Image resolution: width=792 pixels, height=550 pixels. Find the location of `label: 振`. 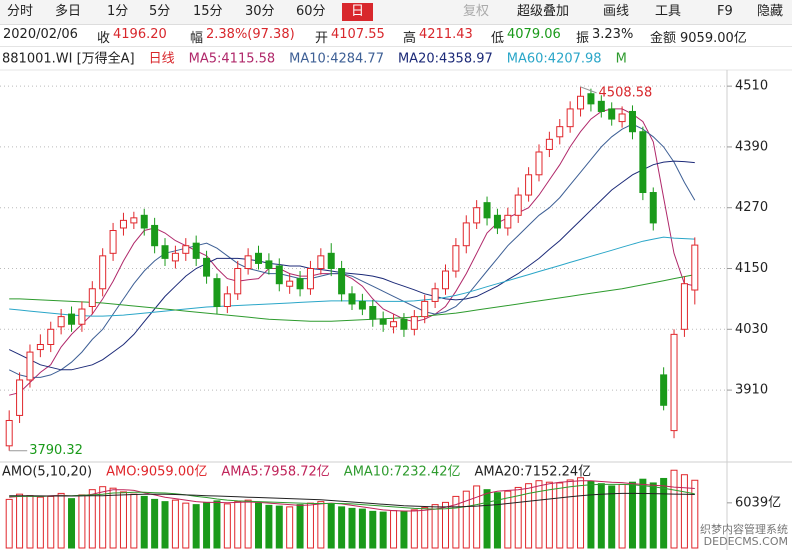

label: 振 is located at coordinates (583, 38).